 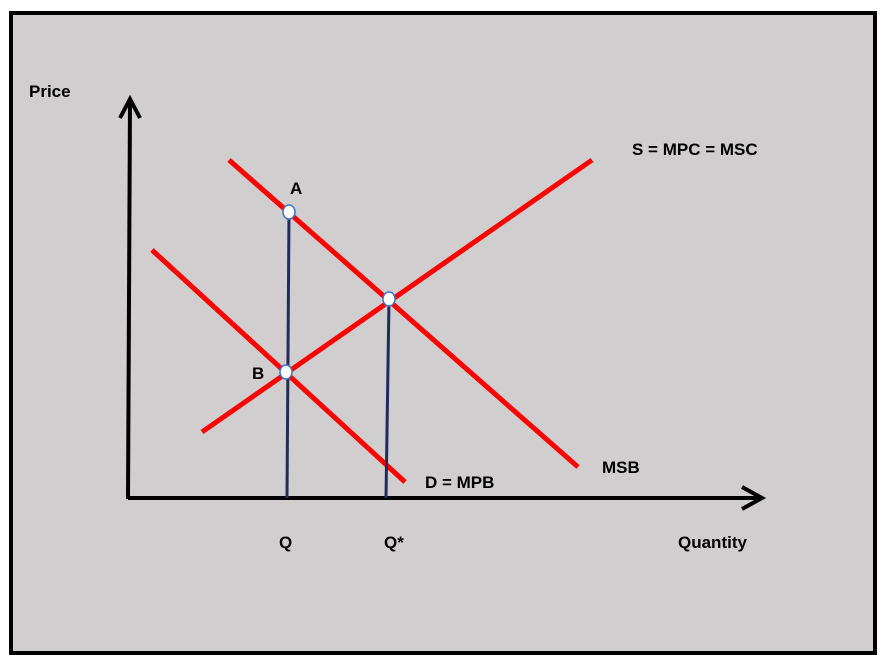 I want to click on y-axis-arrowhead, so click(x=130, y=106).